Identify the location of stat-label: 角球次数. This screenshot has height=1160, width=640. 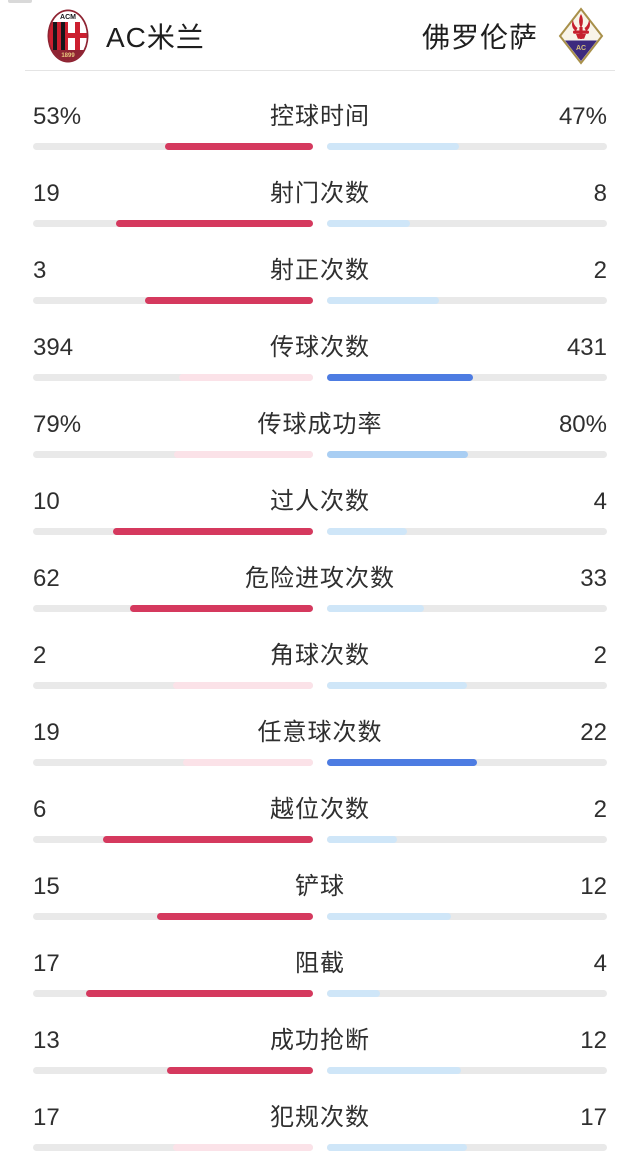
(320, 655).